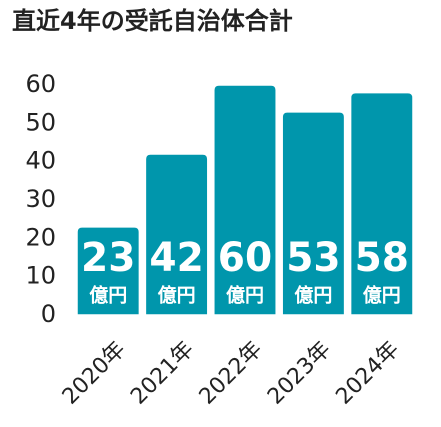 The image size is (441, 427). I want to click on y-tick-label: 10, so click(40, 276).